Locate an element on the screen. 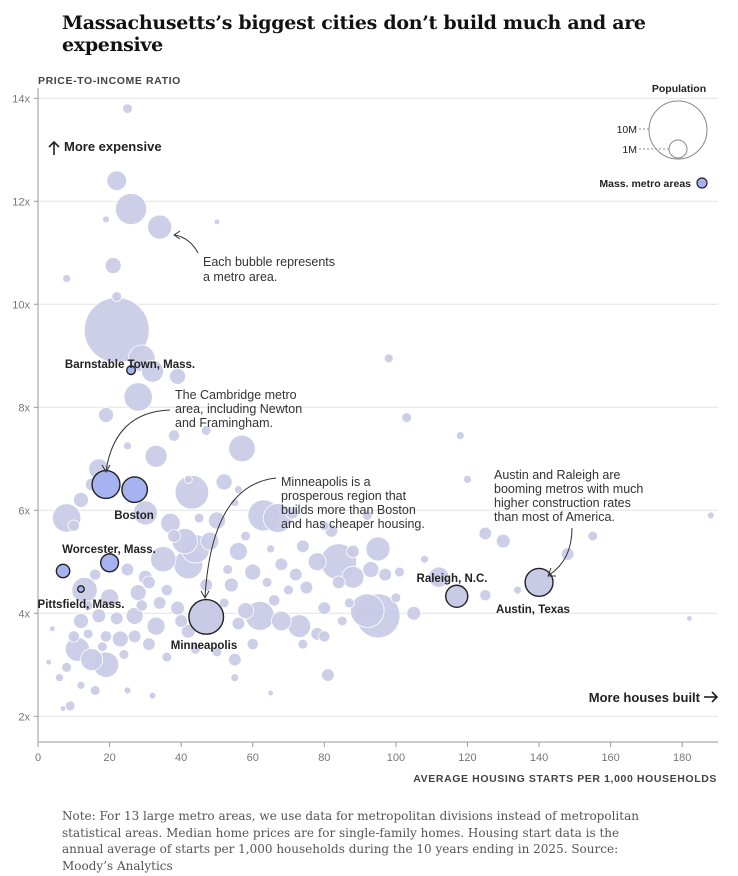 Image resolution: width=738 pixels, height=876 pixels. annotation-line: than most of America. is located at coordinates (554, 517).